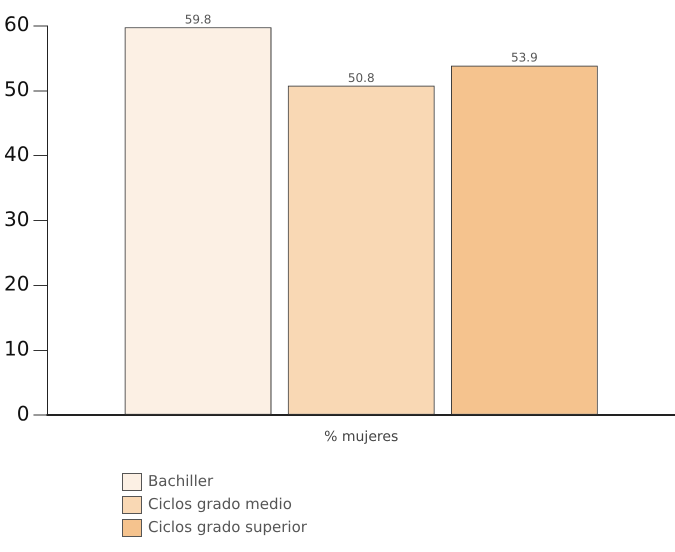 The image size is (675, 552). What do you see at coordinates (17, 154) in the screenshot?
I see `y-tick-label: 40` at bounding box center [17, 154].